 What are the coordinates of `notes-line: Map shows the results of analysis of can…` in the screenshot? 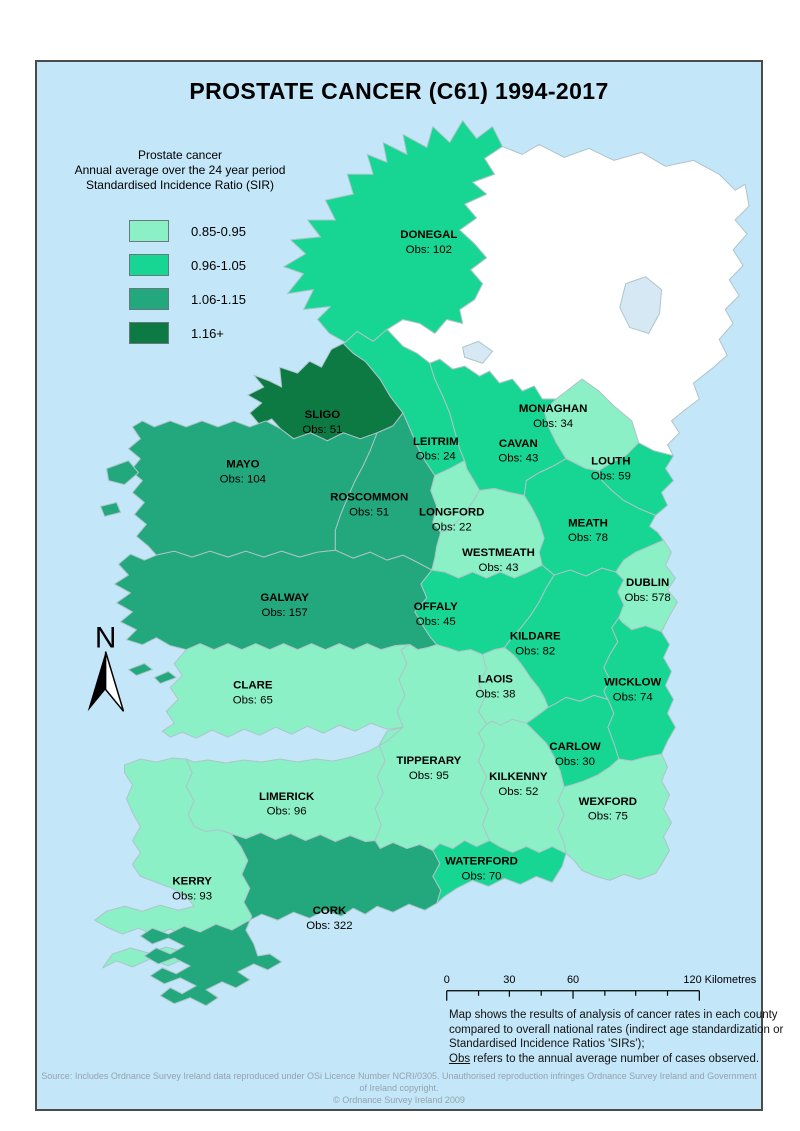 It's located at (613, 1015).